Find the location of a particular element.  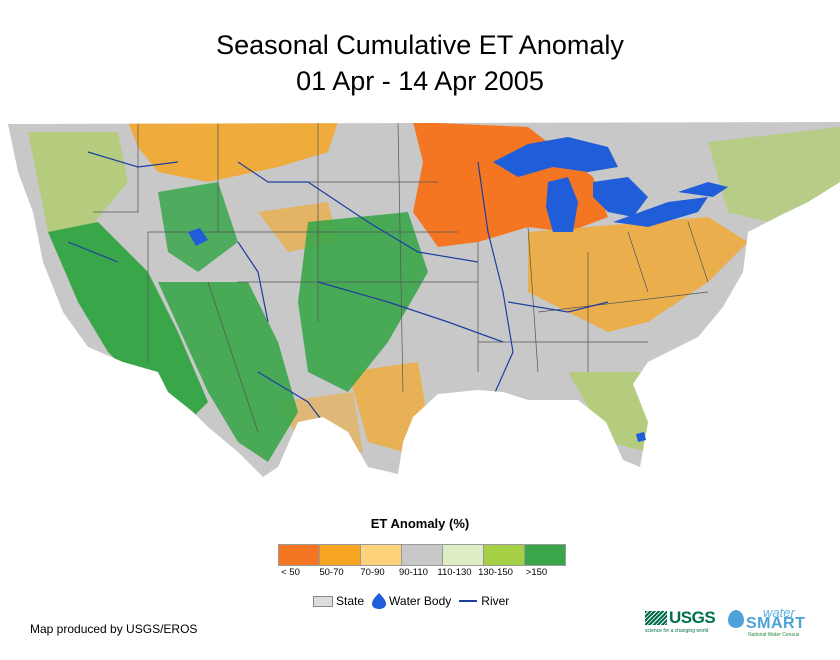

anomaly-gt150-region-plains is located at coordinates (363, 302).